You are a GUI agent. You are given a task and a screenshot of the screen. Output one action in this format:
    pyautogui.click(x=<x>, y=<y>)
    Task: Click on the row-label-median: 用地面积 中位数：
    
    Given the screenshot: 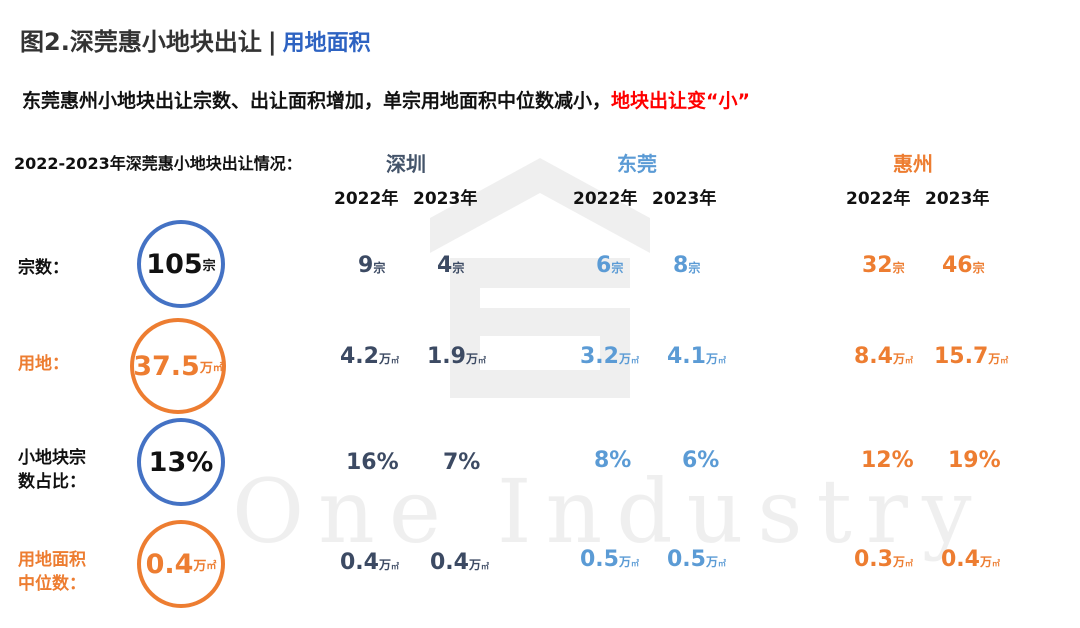 What is the action you would take?
    pyautogui.click(x=52, y=572)
    